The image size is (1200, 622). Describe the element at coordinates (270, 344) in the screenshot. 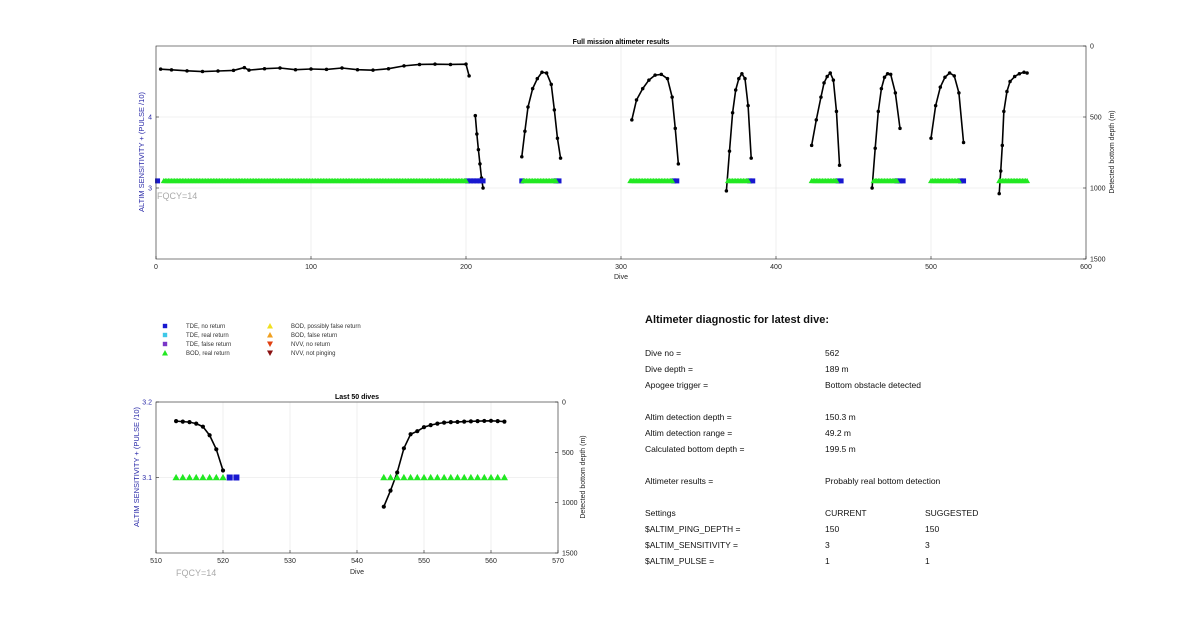

I see `legend-triangle-down-icon` at that location.